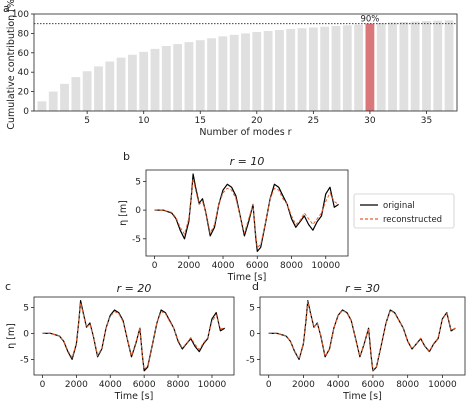  I want to click on y-tick-label: 40, so click(24, 73).